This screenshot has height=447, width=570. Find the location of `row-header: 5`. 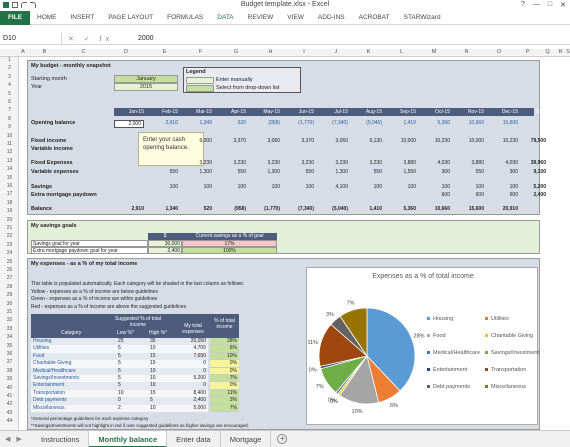

row-header: 5 is located at coordinates (9, 93).